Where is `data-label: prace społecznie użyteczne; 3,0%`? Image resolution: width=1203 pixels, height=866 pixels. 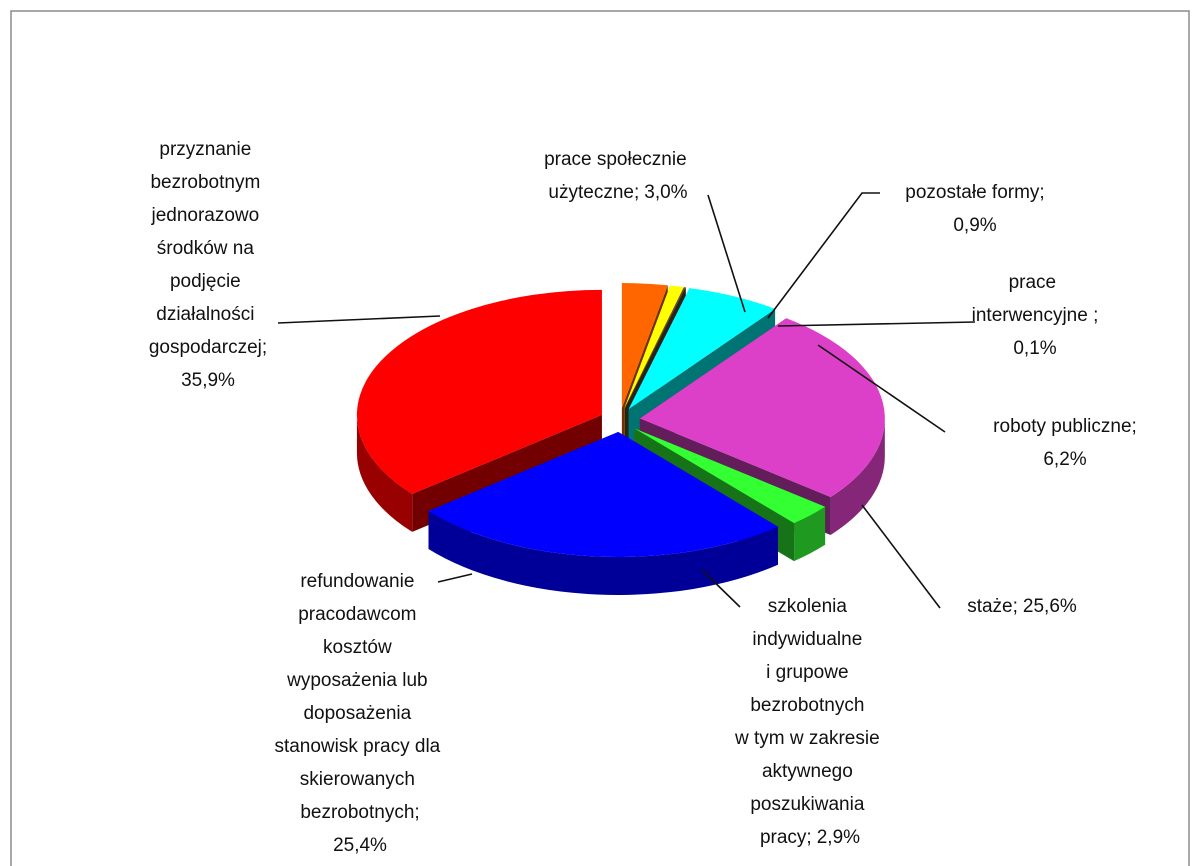 data-label: prace społecznie użyteczne; 3,0% is located at coordinates (618, 176).